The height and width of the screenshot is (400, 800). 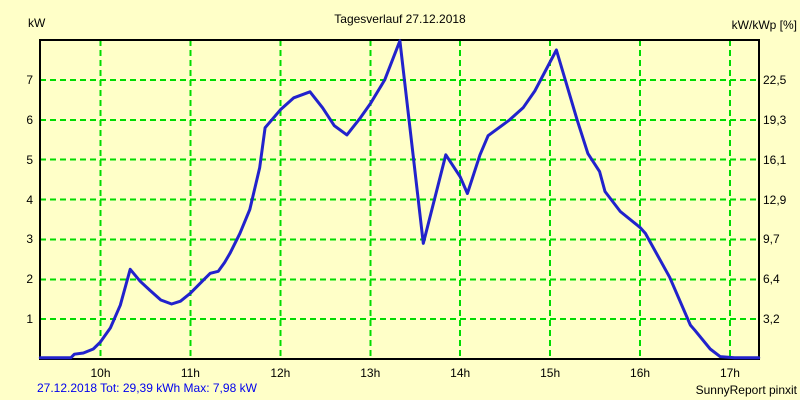 What do you see at coordinates (29, 119) in the screenshot?
I see `left-axis-tick-label-6: 6` at bounding box center [29, 119].